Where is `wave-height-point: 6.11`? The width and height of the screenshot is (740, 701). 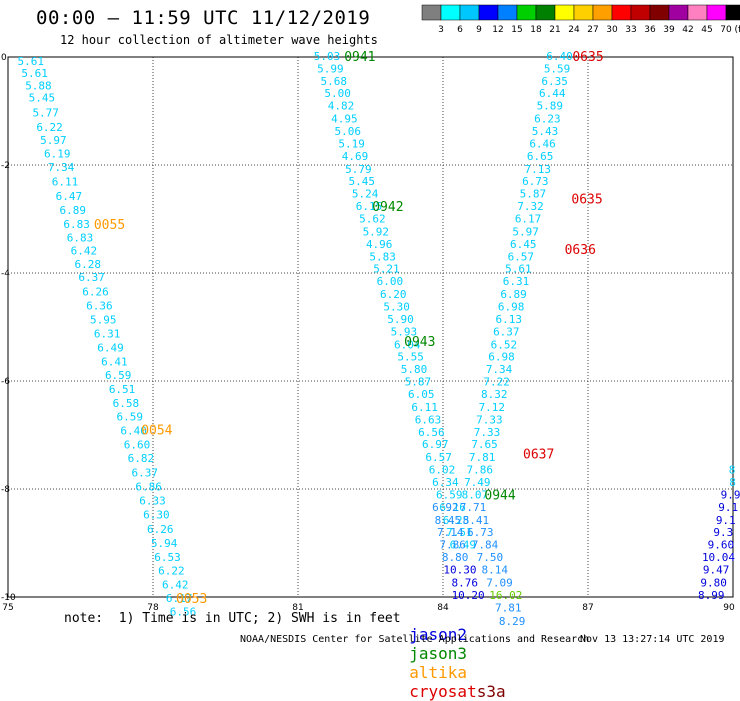 wave-height-point: 6.11 is located at coordinates (424, 407).